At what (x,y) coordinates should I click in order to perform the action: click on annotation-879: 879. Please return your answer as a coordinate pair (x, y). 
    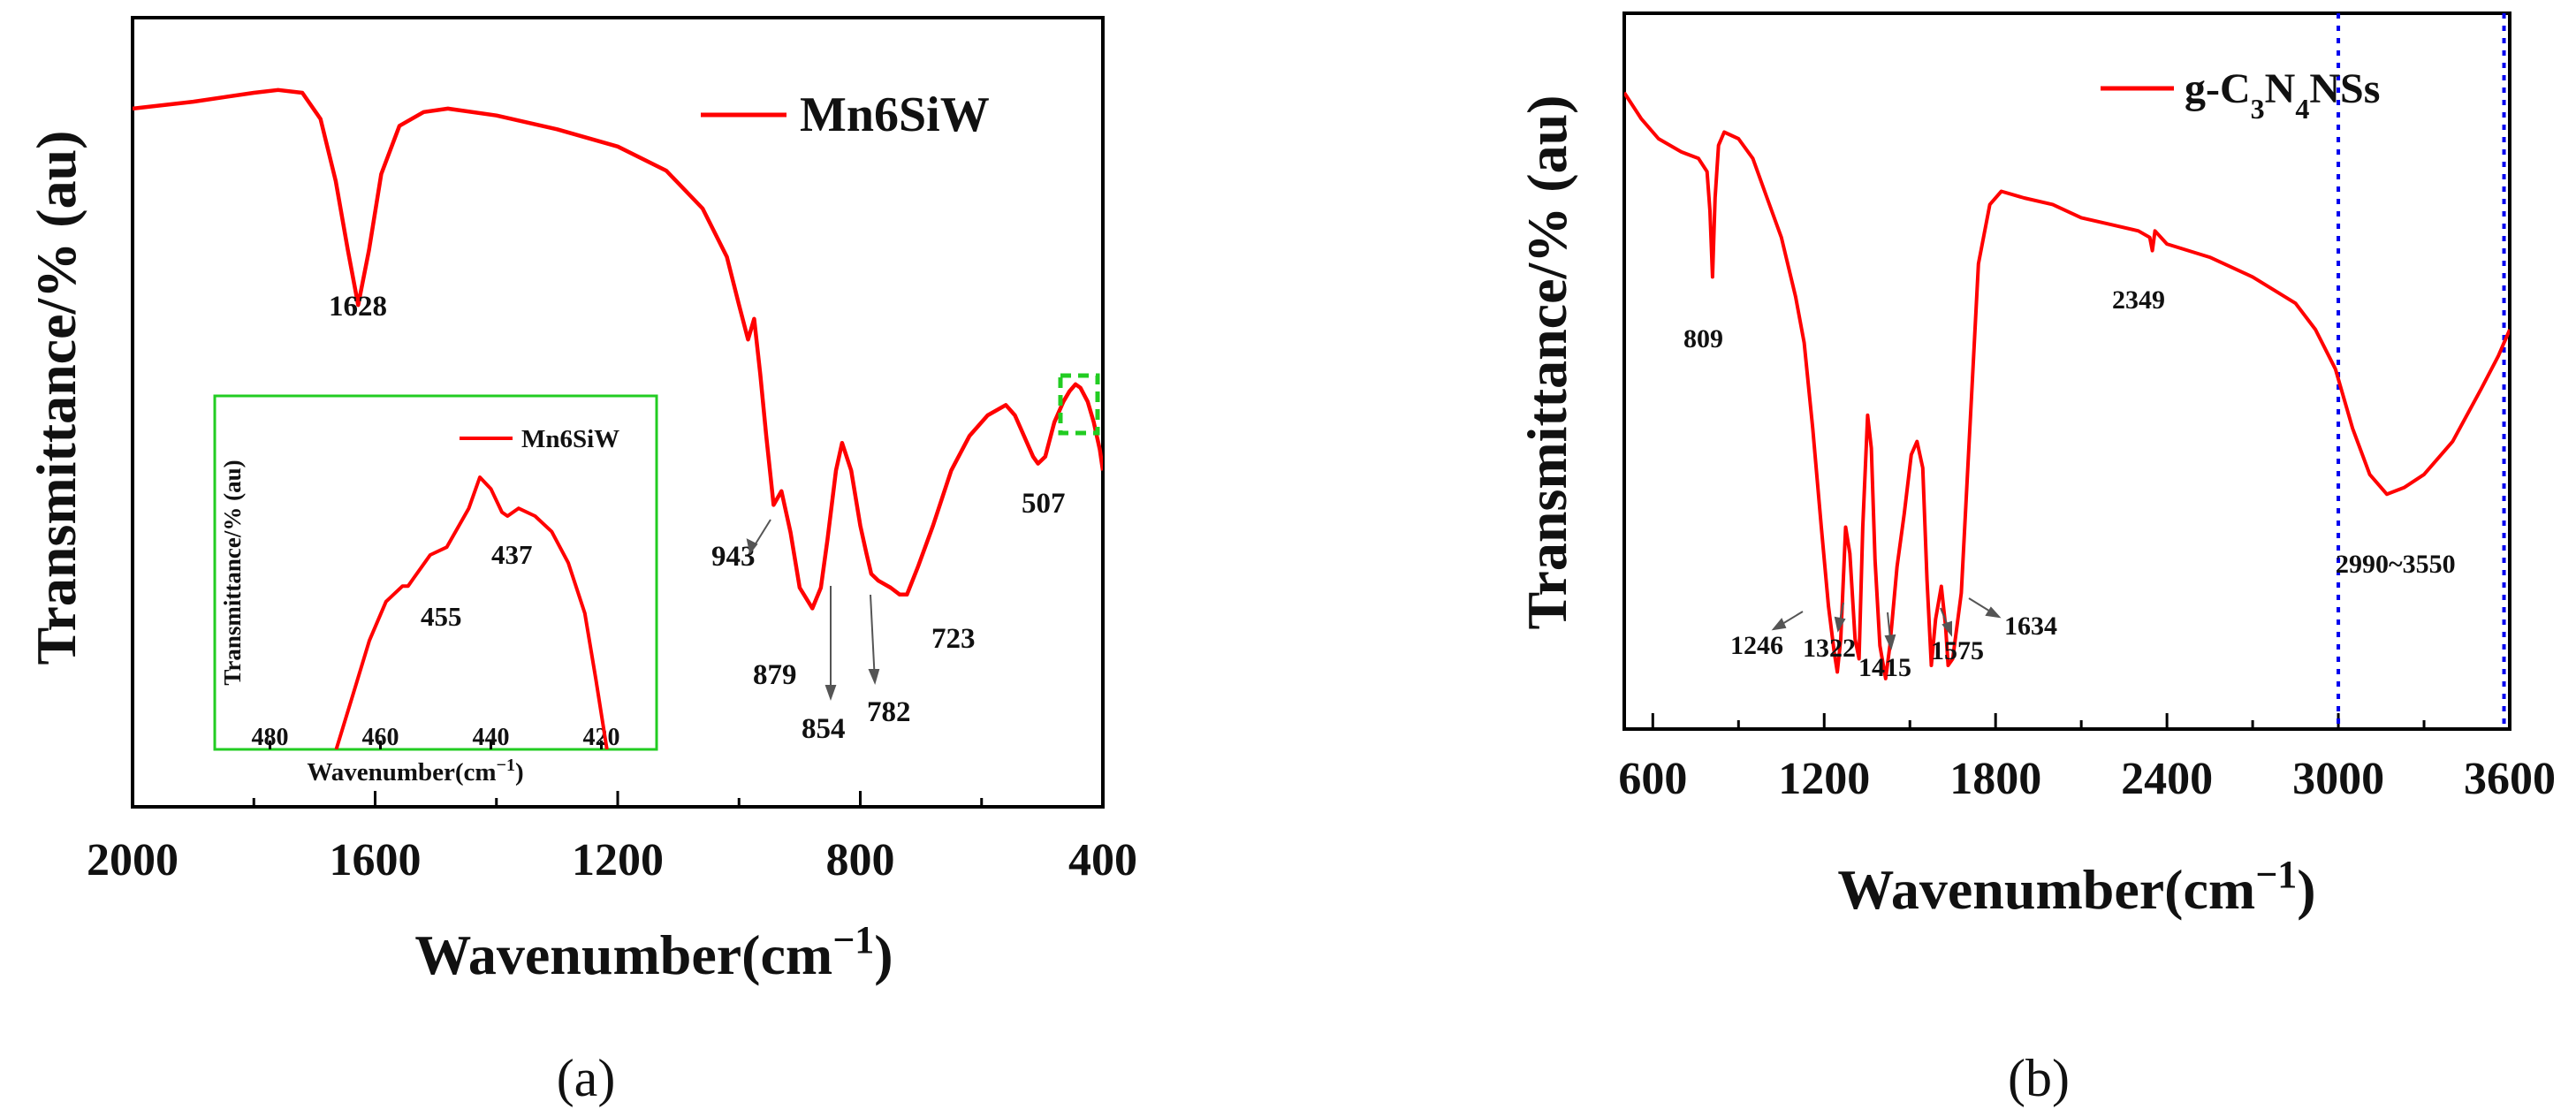
    Looking at the image, I should click on (775, 675).